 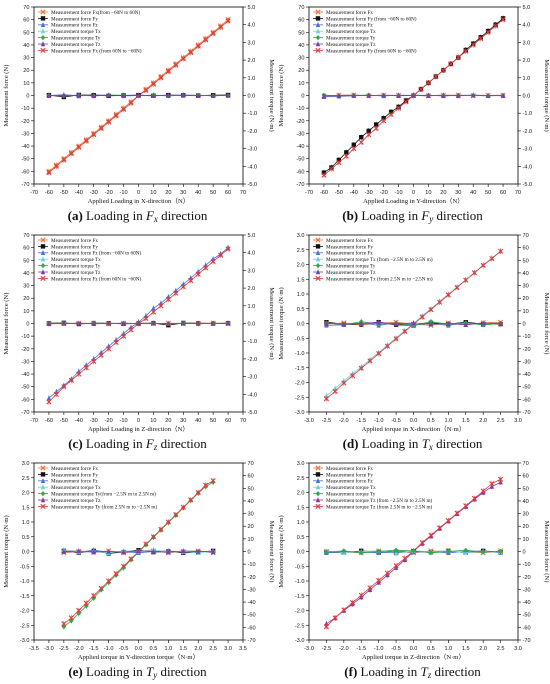 What do you see at coordinates (26, 538) in the screenshot?
I see `y-tick-label-e-7: 0.5` at bounding box center [26, 538].